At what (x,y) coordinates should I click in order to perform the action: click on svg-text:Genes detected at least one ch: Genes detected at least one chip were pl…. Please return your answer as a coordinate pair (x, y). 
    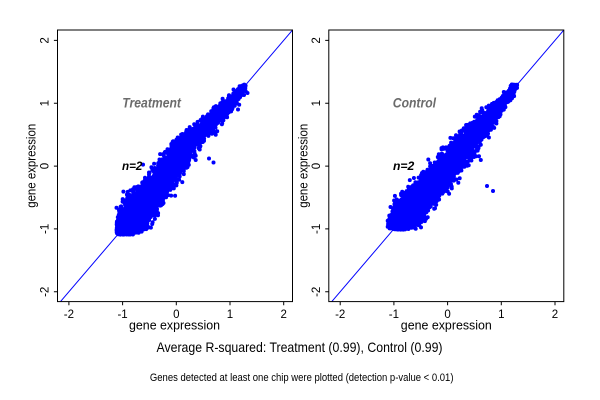
    Looking at the image, I should click on (302, 378).